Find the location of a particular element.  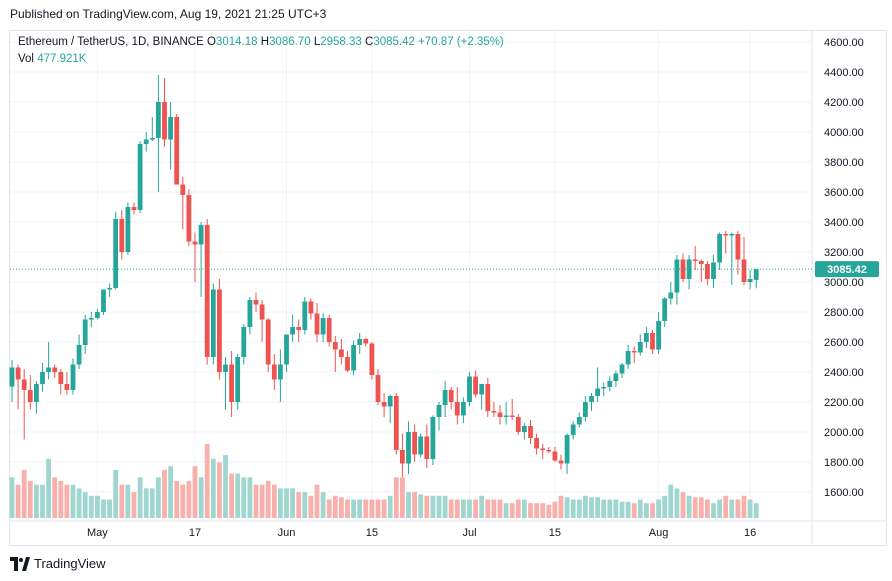

y-tick-label: 3600.00 is located at coordinates (844, 193).